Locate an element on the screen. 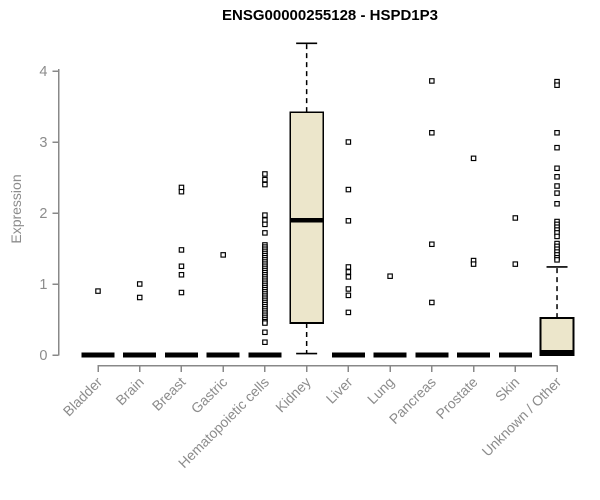 The height and width of the screenshot is (500, 600). x-tick-label: Prostate is located at coordinates (457, 398).